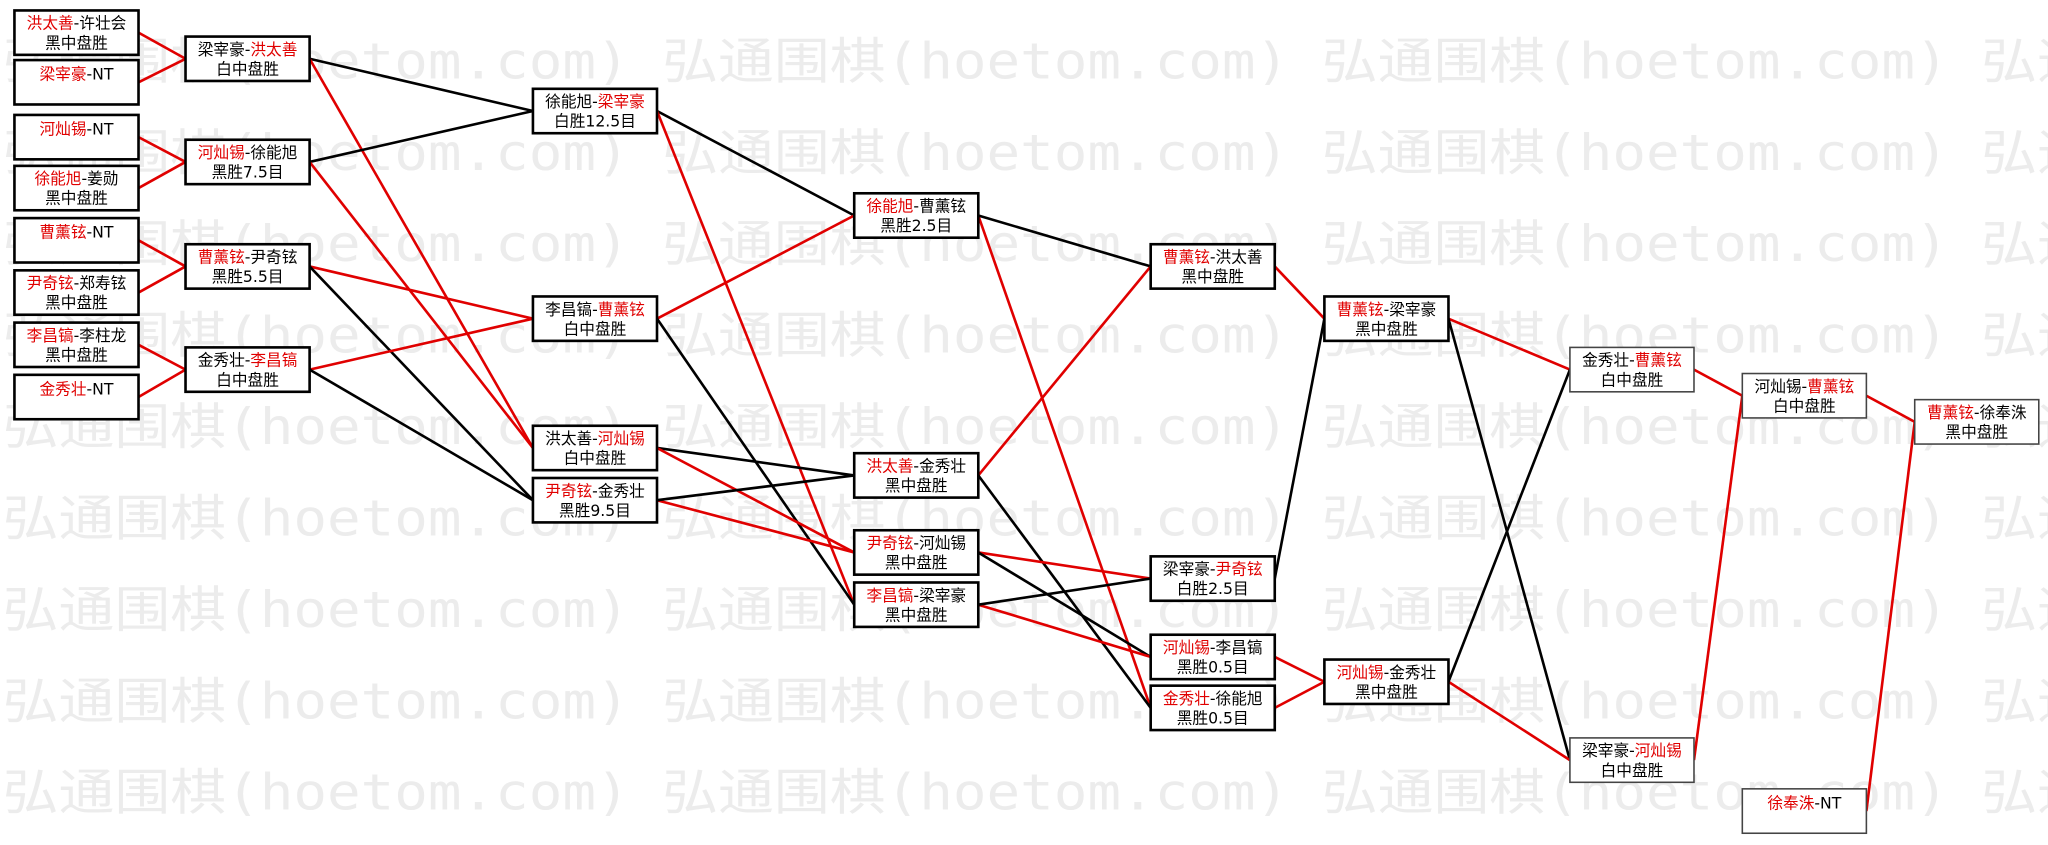 Image resolution: width=2048 pixels, height=845 pixels. What do you see at coordinates (103, 388) in the screenshot?
I see `player-name: NT` at bounding box center [103, 388].